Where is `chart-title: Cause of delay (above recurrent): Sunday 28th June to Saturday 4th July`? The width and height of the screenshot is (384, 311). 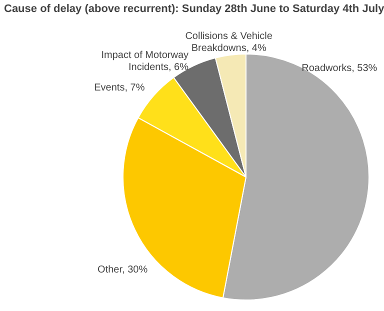 chart-title: Cause of delay (above recurrent): Sunday 28th June to Saturday 4th July is located at coordinates (194, 9).